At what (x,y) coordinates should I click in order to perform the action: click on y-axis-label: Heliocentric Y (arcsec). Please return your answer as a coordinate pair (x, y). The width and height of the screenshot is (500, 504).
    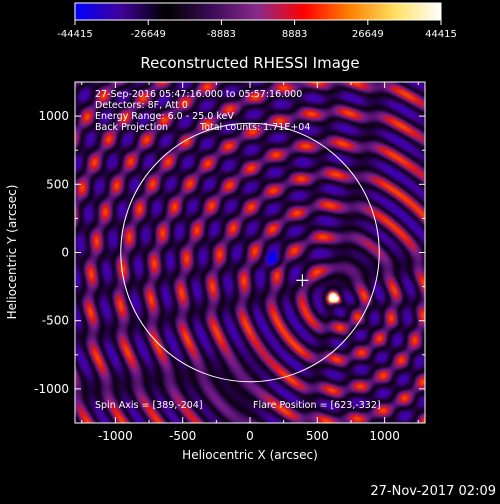
    Looking at the image, I should click on (12, 252).